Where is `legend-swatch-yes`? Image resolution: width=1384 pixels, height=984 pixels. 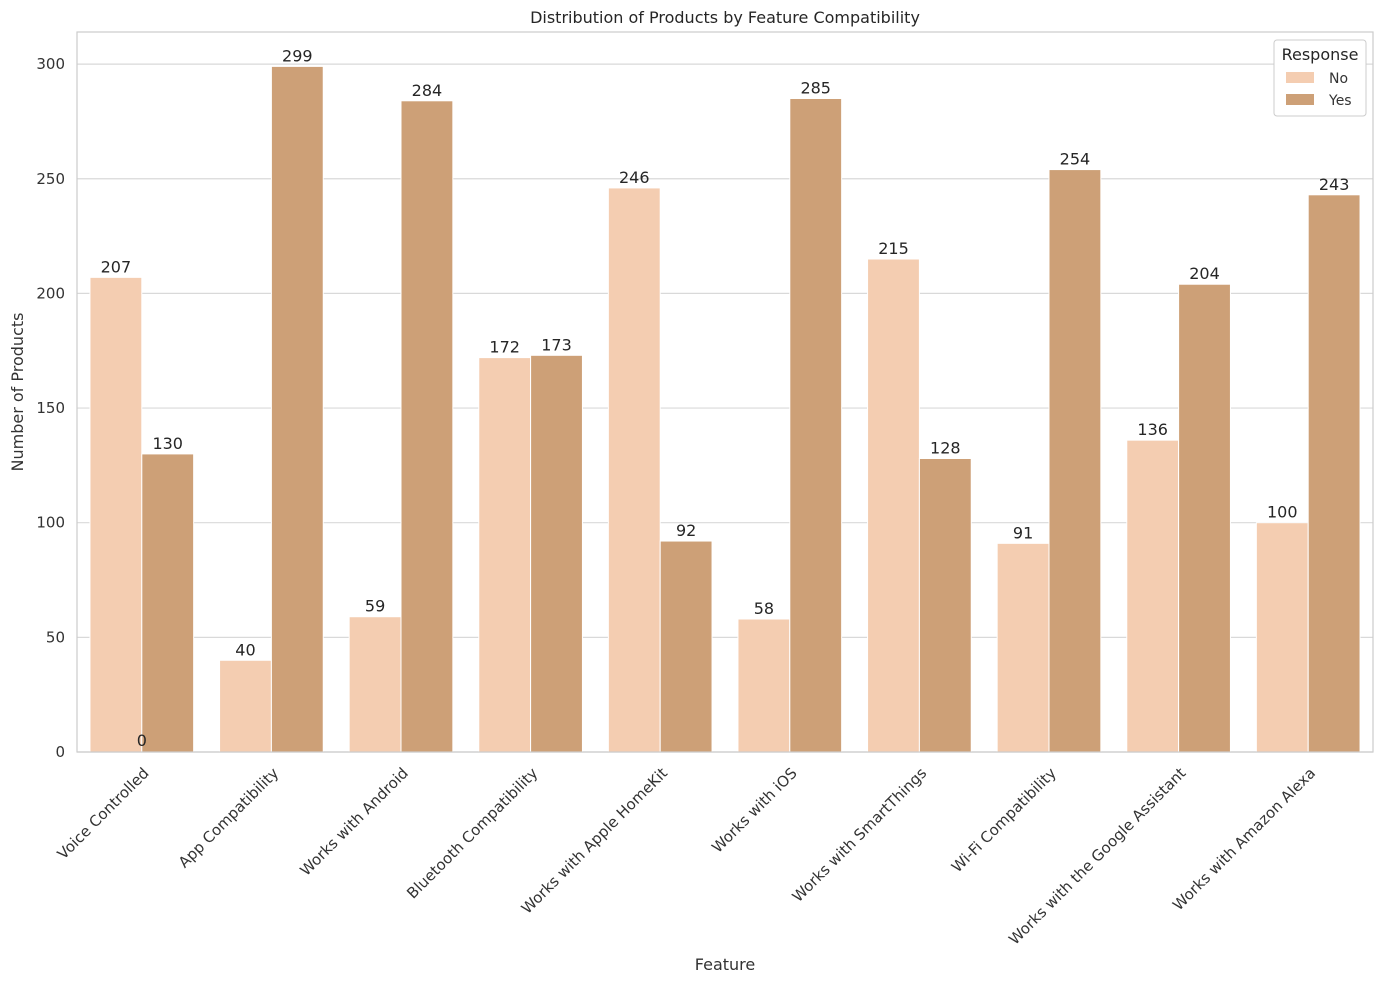
legend-swatch-yes is located at coordinates (1300, 99).